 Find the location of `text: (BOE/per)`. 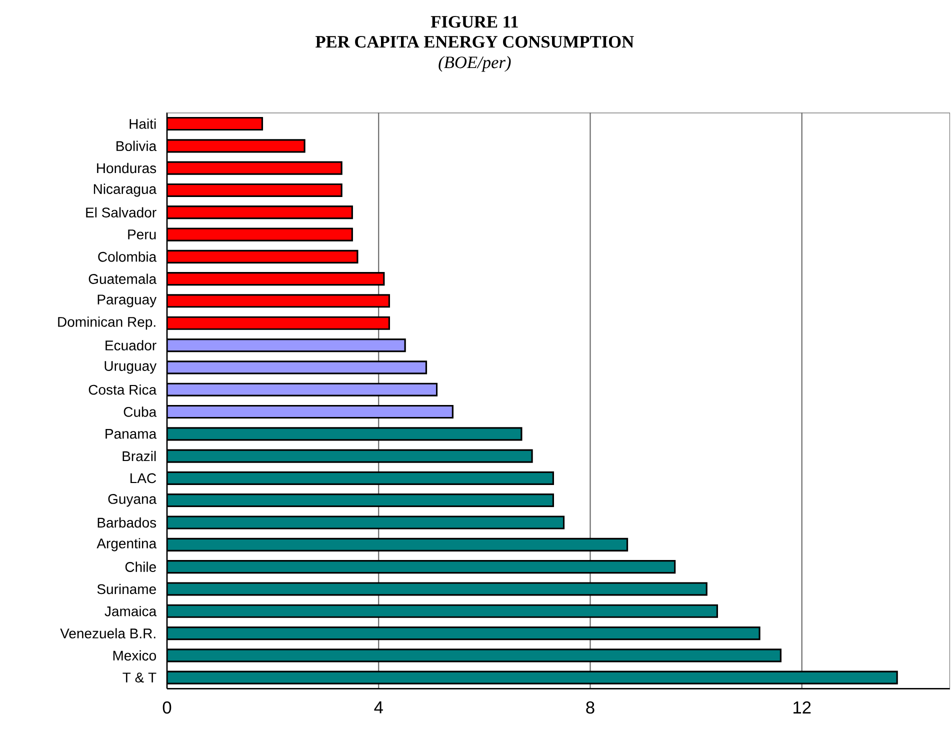

text: (BOE/per) is located at coordinates (474, 64).